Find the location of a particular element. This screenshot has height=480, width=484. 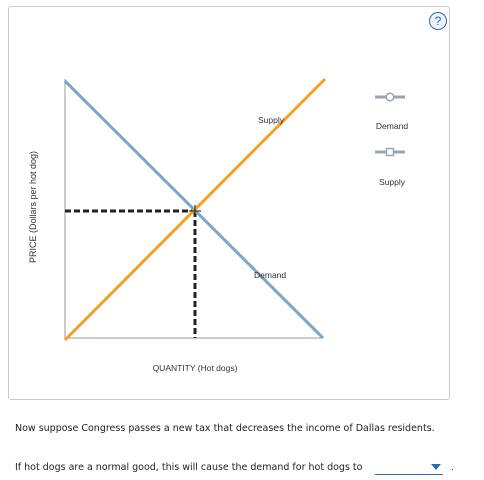

square-icon is located at coordinates (390, 152).